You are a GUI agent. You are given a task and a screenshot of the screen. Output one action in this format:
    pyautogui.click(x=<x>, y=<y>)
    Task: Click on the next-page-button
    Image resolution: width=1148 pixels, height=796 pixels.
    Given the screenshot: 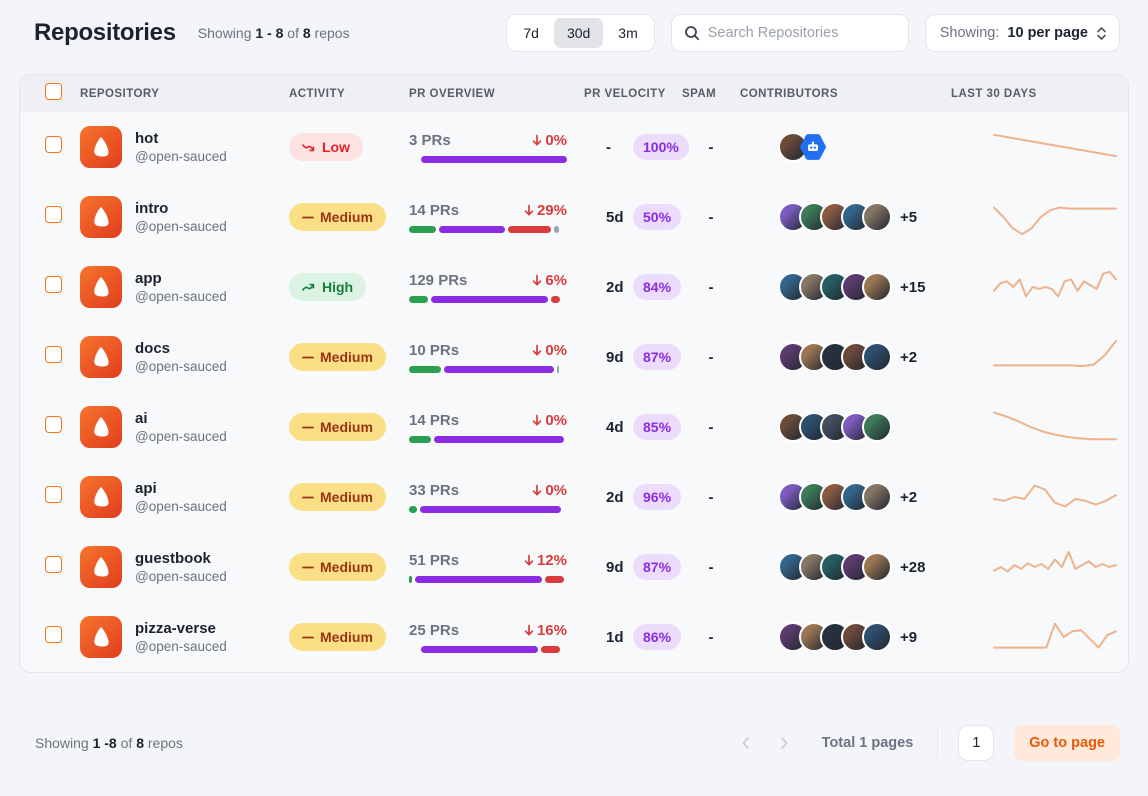 What is the action you would take?
    pyautogui.click(x=784, y=743)
    